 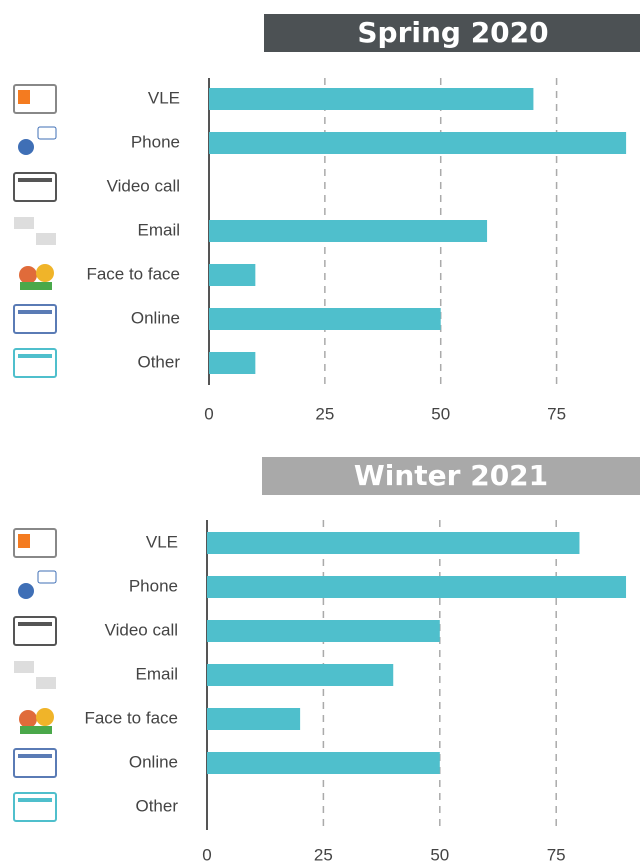 I want to click on chart-title: Winter 2021, so click(x=451, y=475).